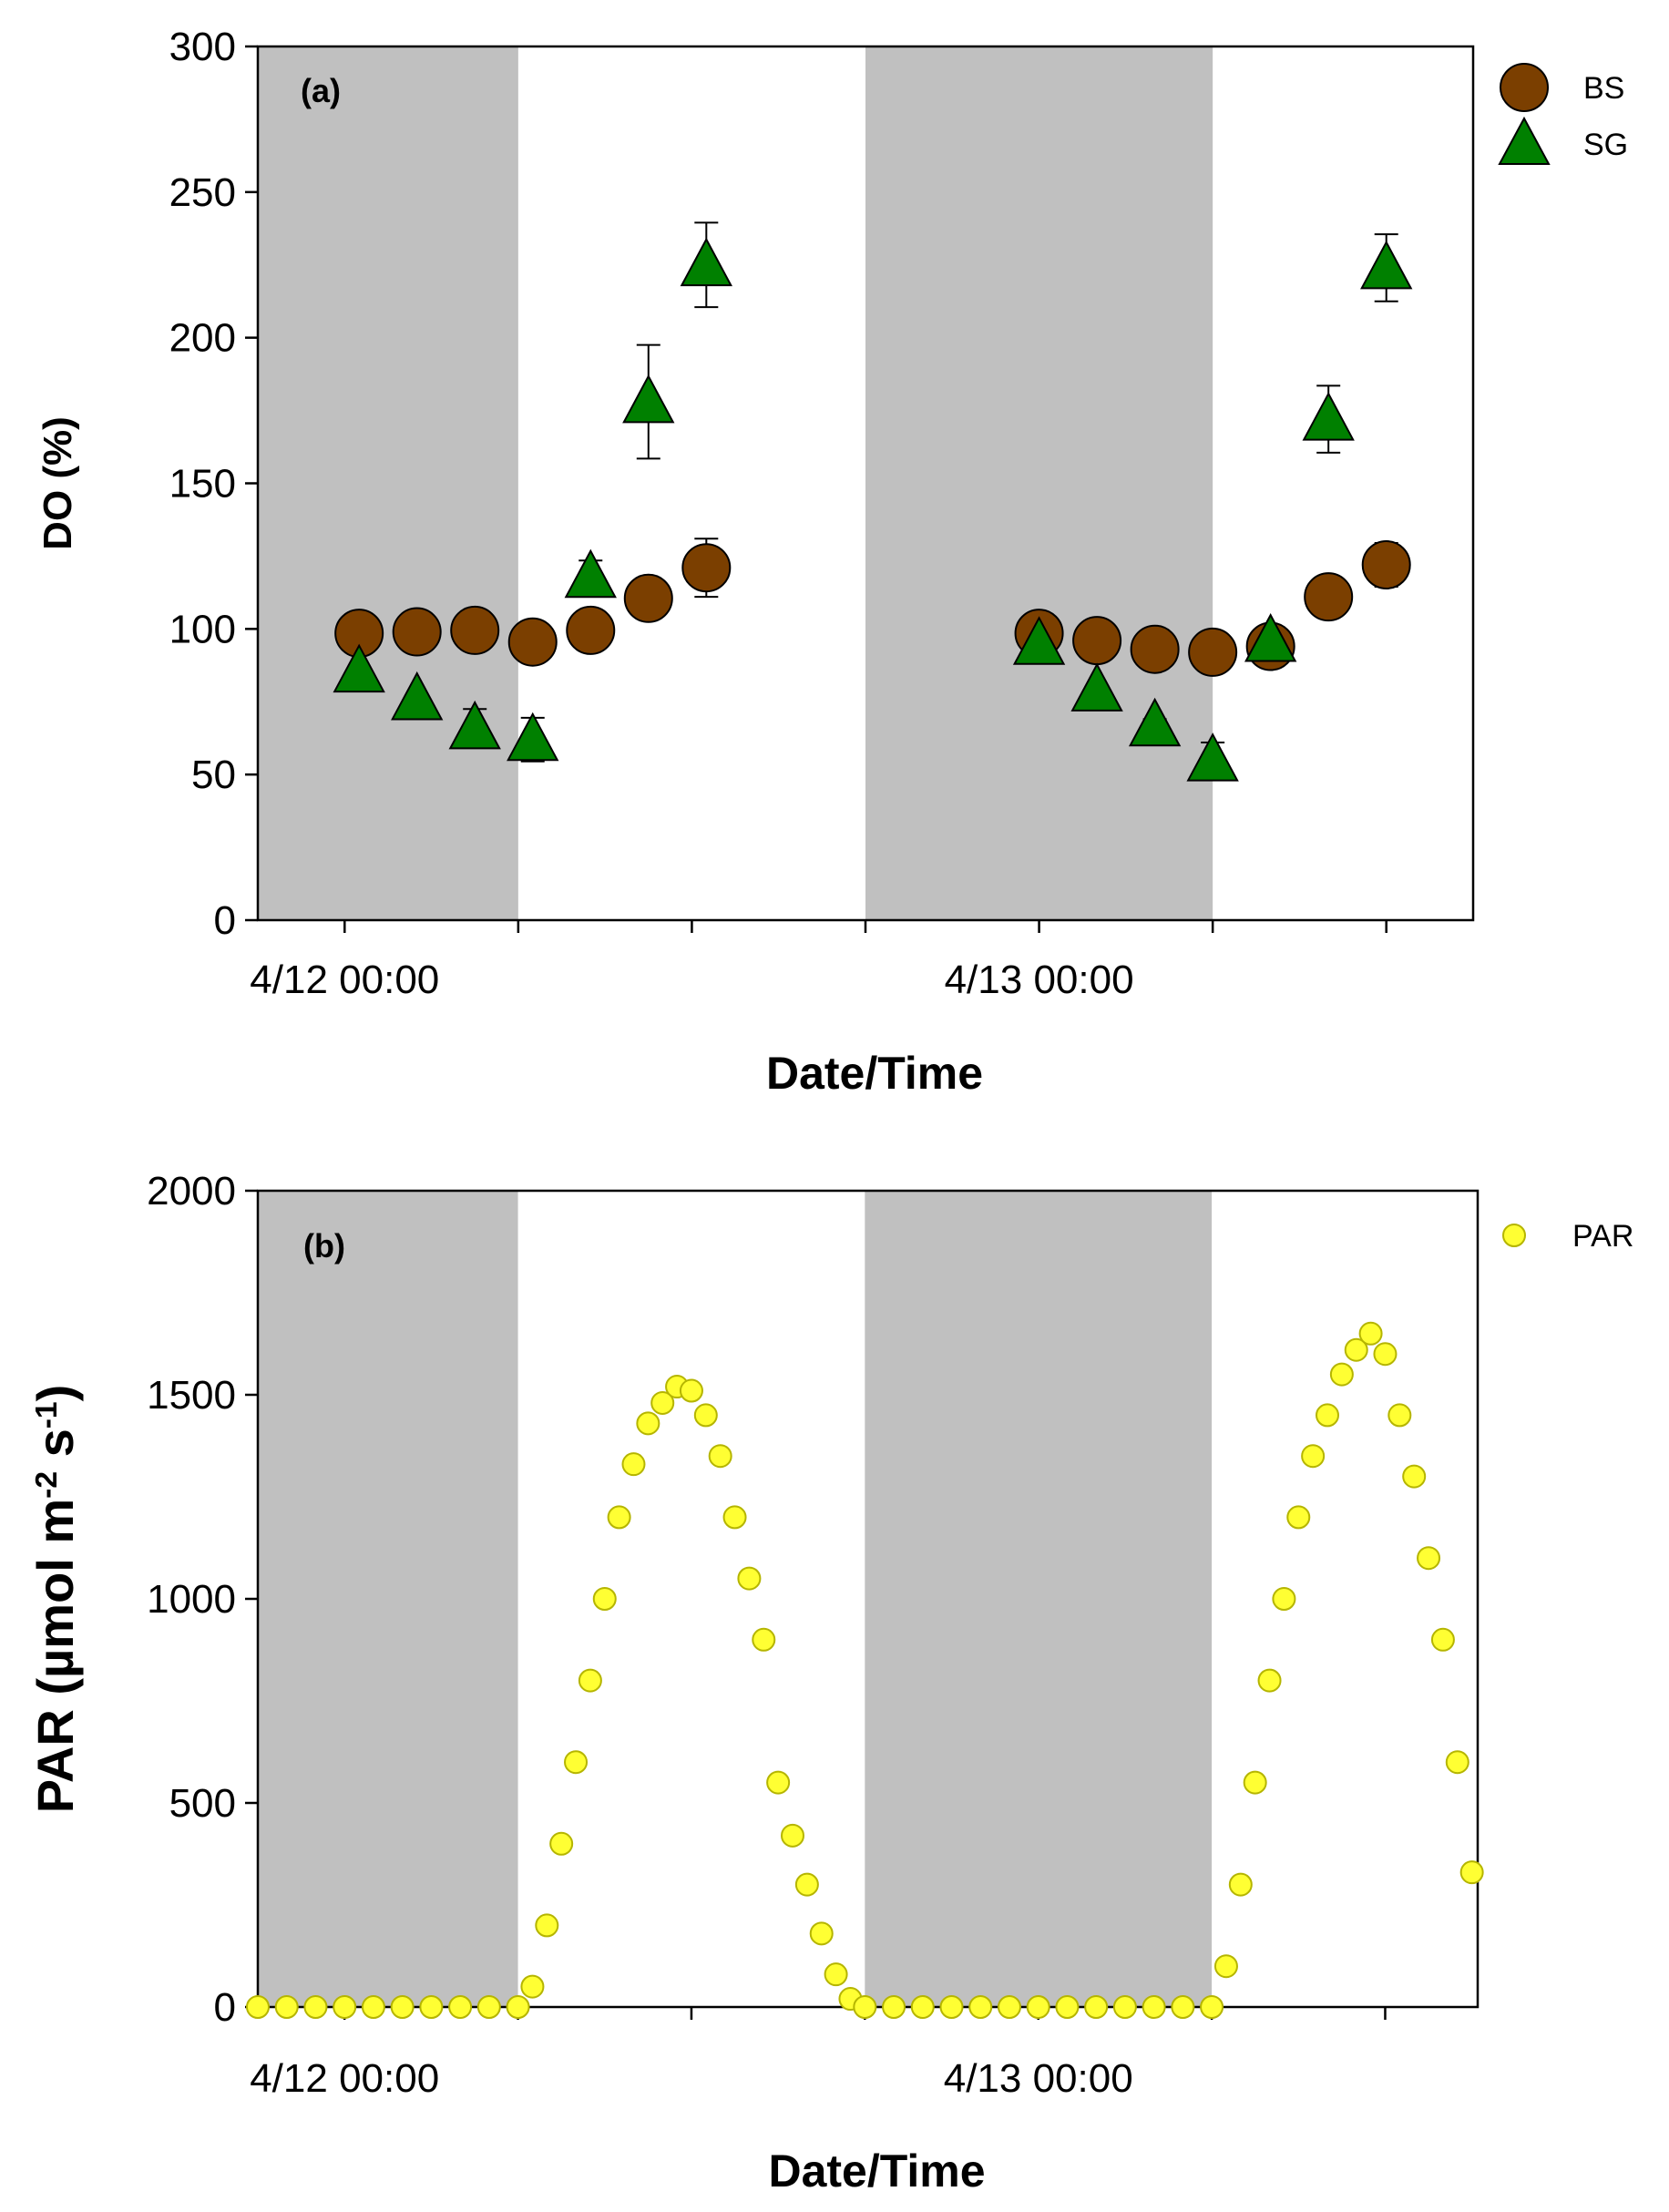 This screenshot has height=2212, width=1669. Describe the element at coordinates (191, 1599) in the screenshot. I see `y-tick-label: 1000` at that location.